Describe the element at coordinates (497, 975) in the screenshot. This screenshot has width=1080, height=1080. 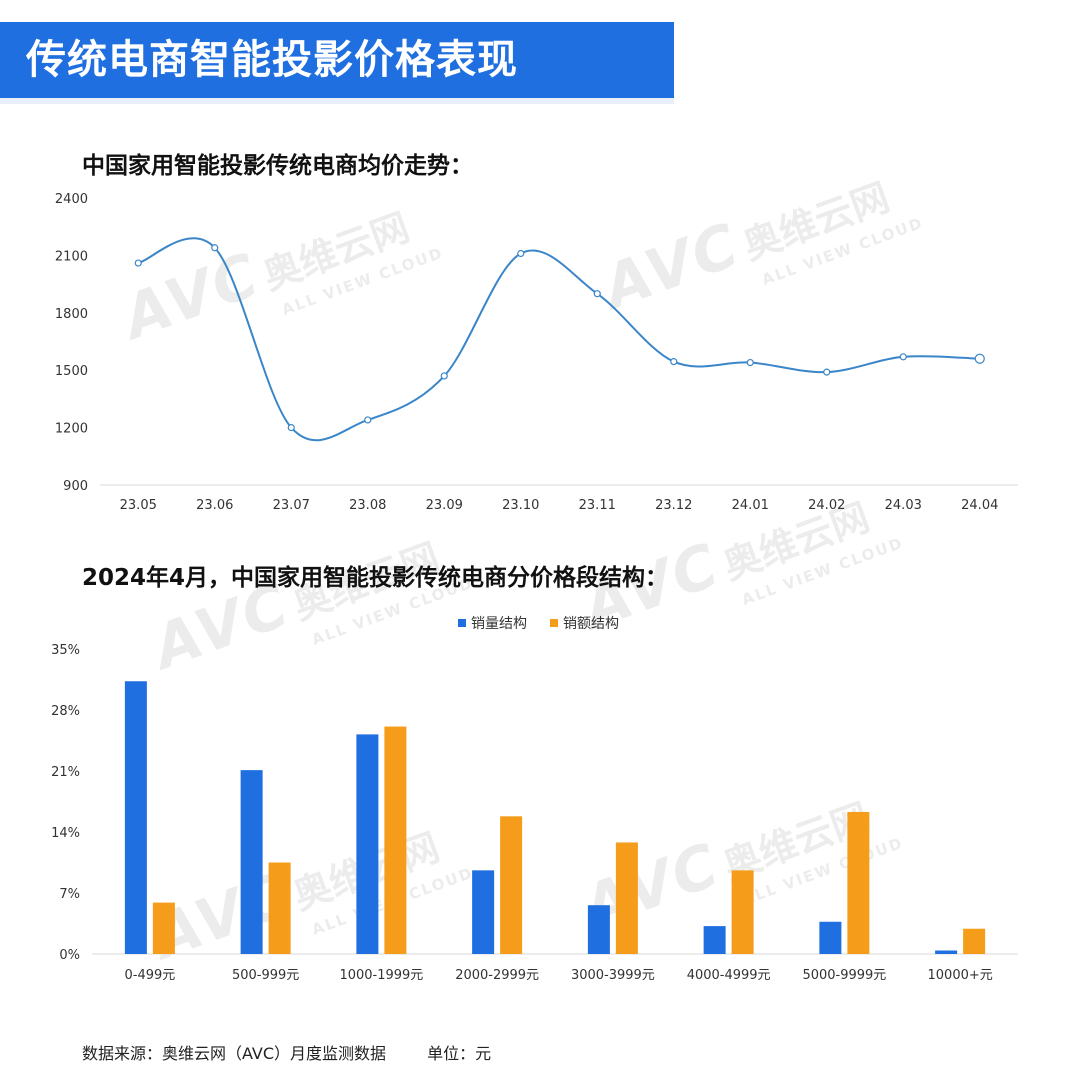
I see `x-tick-label: 2000-2999元` at that location.